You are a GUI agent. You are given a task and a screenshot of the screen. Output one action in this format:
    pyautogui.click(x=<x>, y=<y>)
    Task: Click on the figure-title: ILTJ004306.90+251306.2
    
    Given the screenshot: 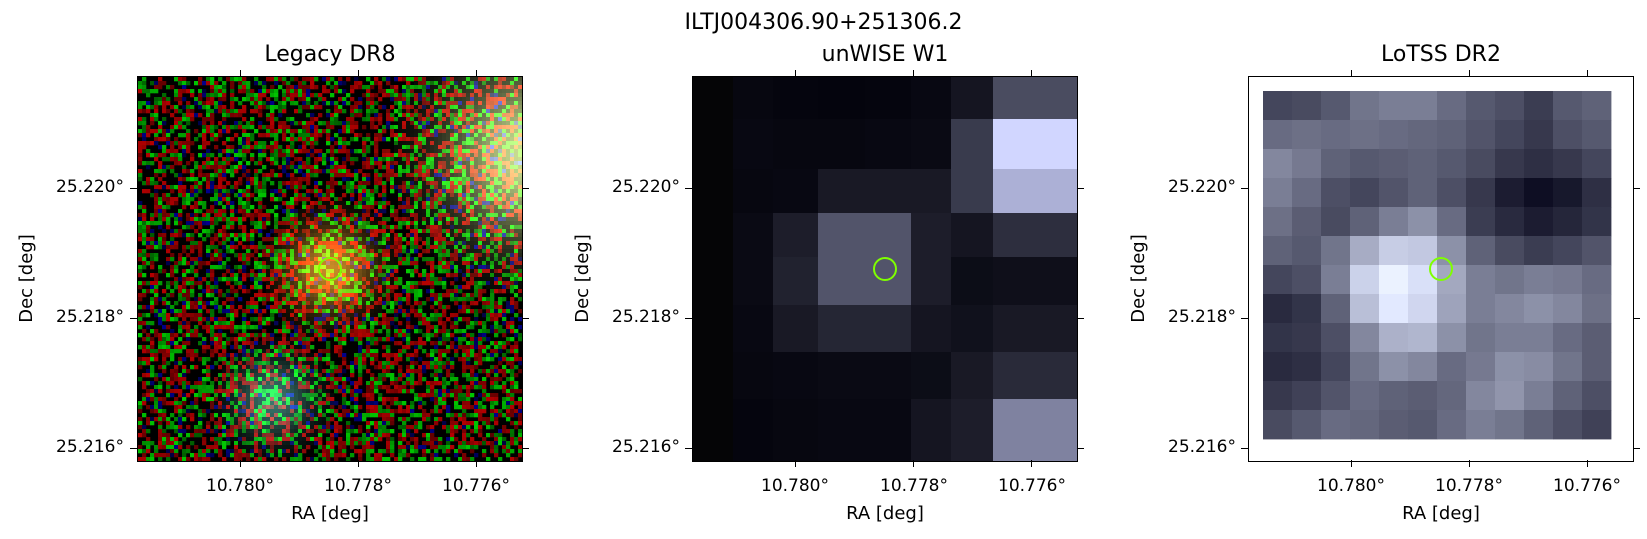 What is the action you would take?
    pyautogui.click(x=823, y=22)
    